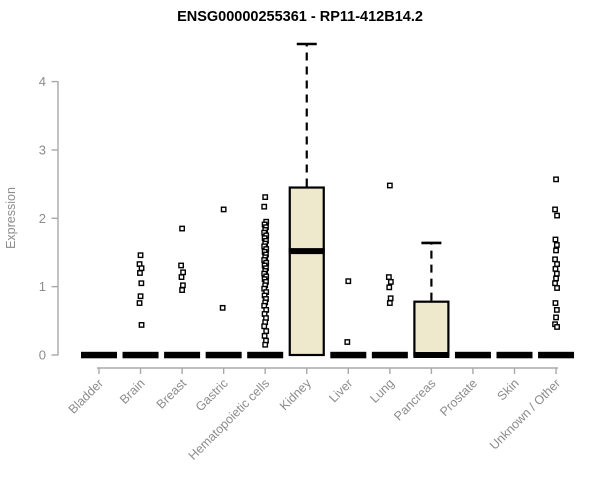 The image size is (600, 500). What do you see at coordinates (42, 286) in the screenshot?
I see `y-tick-label: 1` at bounding box center [42, 286].